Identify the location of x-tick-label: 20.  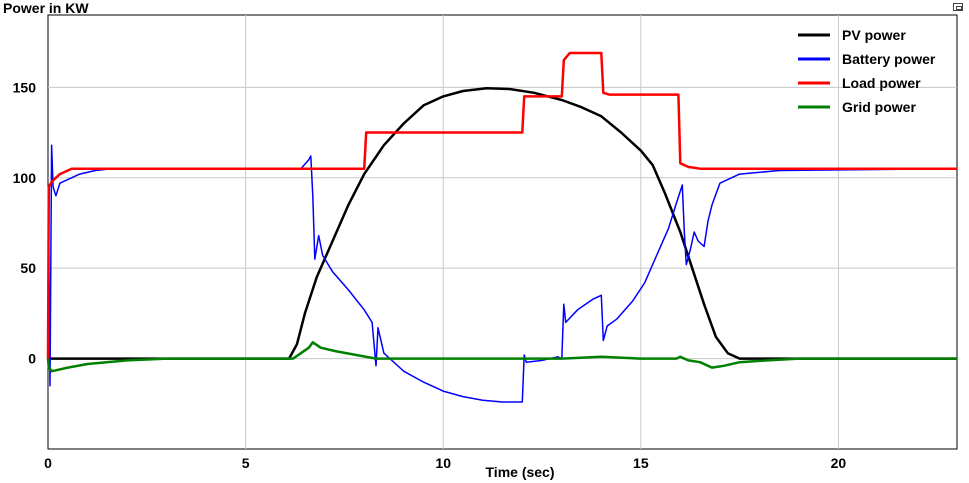
(839, 463).